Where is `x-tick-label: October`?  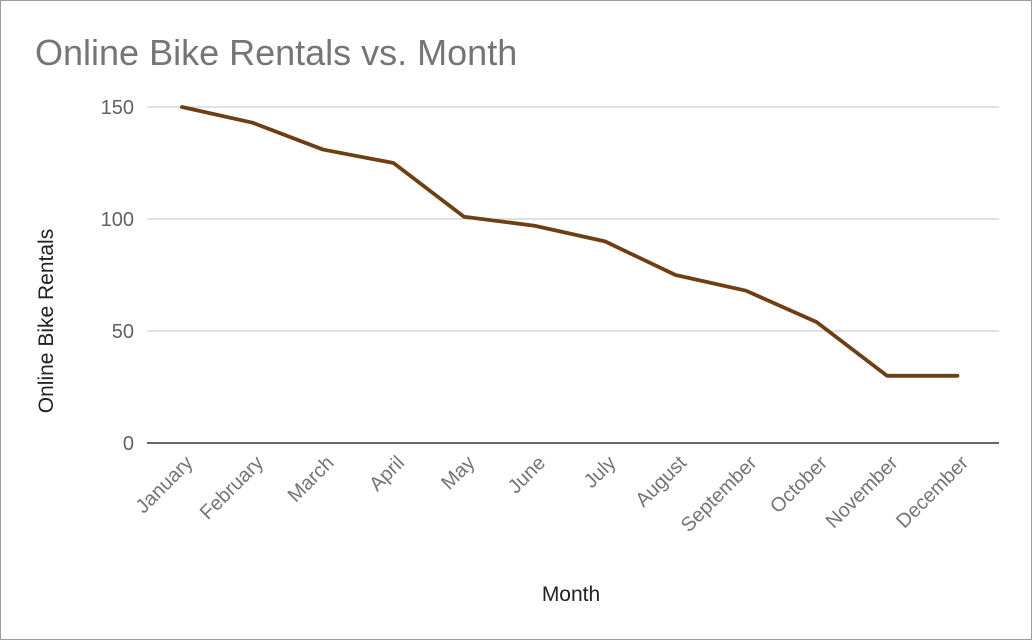
x-tick-label: October is located at coordinates (799, 485).